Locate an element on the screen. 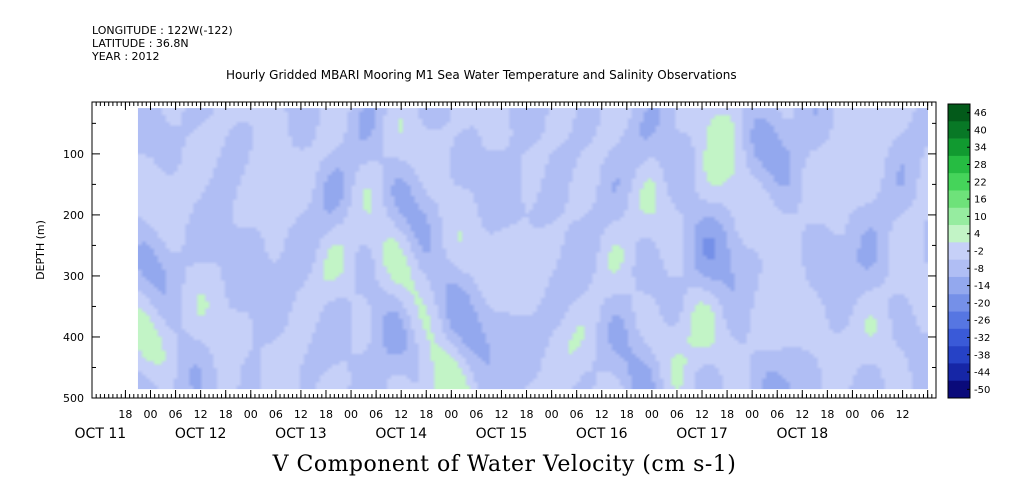 This screenshot has height=504, width=1009. colorbar-label: 10 is located at coordinates (980, 217).